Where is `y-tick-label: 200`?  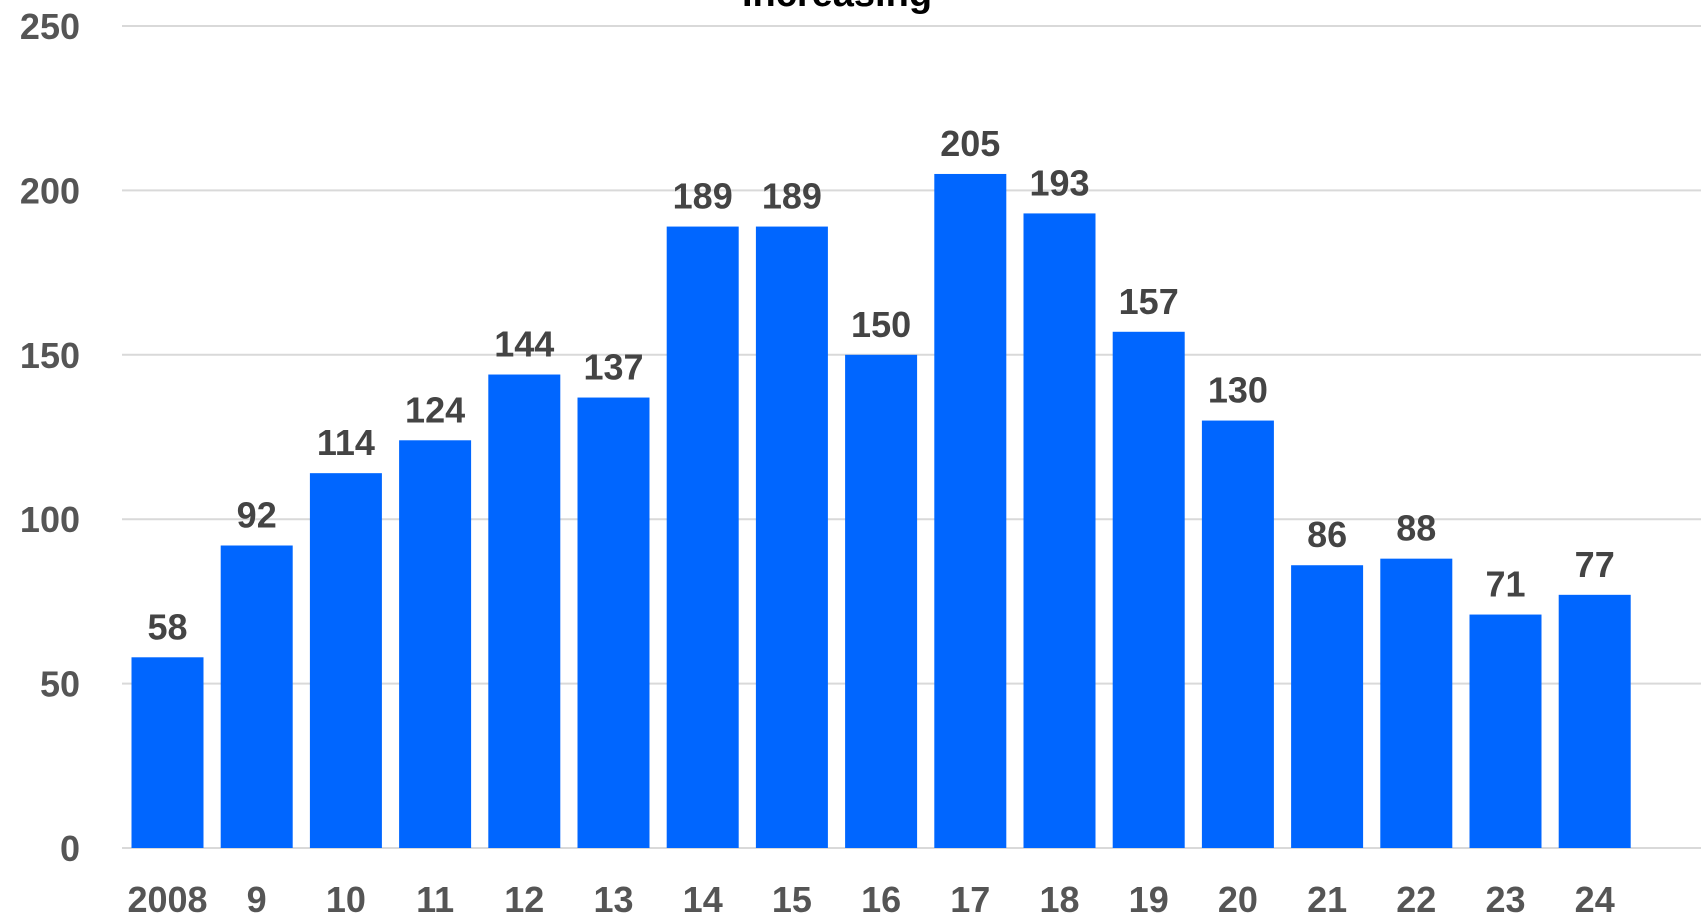 y-tick-label: 200 is located at coordinates (50, 190).